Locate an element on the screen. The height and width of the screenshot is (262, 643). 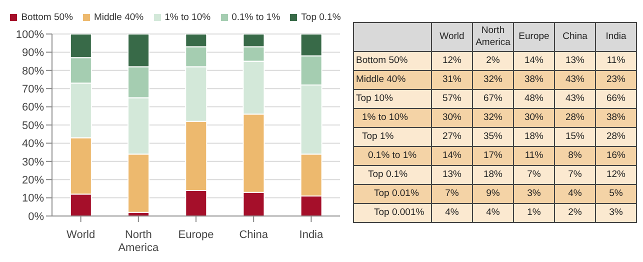
category-label: North America is located at coordinates (493, 37).